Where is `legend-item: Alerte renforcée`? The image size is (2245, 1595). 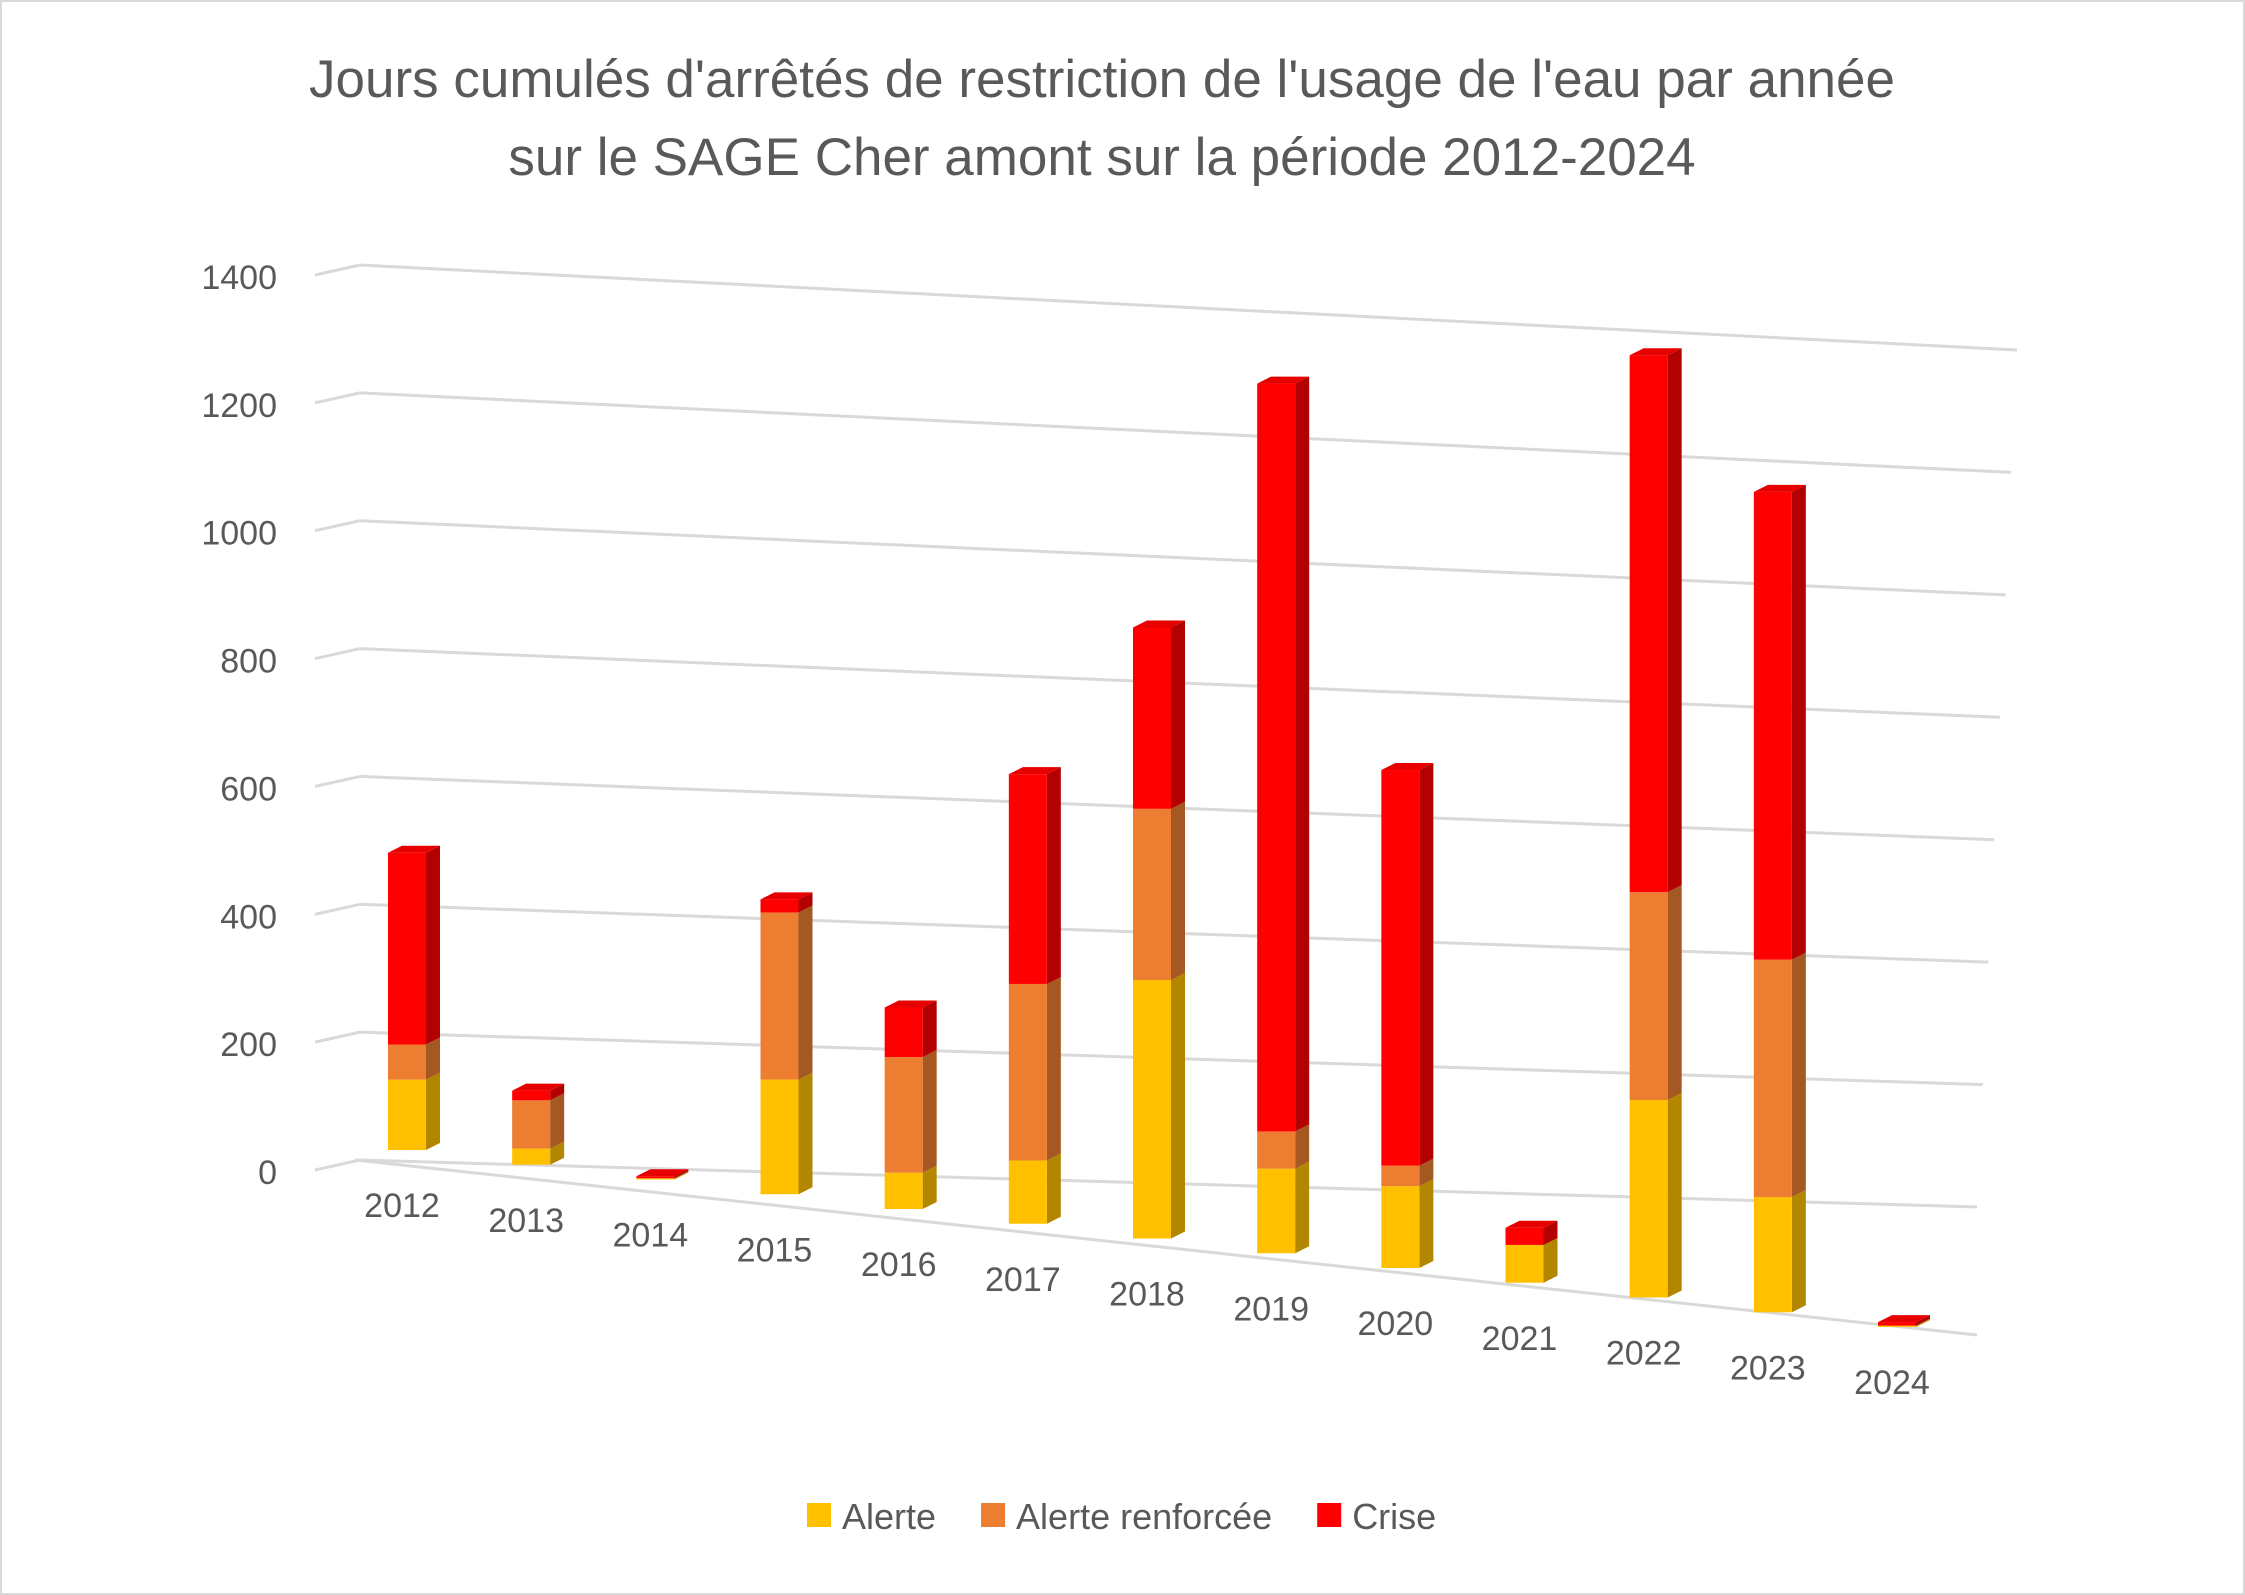
legend-item: Alerte renforcée is located at coordinates (1126, 1516).